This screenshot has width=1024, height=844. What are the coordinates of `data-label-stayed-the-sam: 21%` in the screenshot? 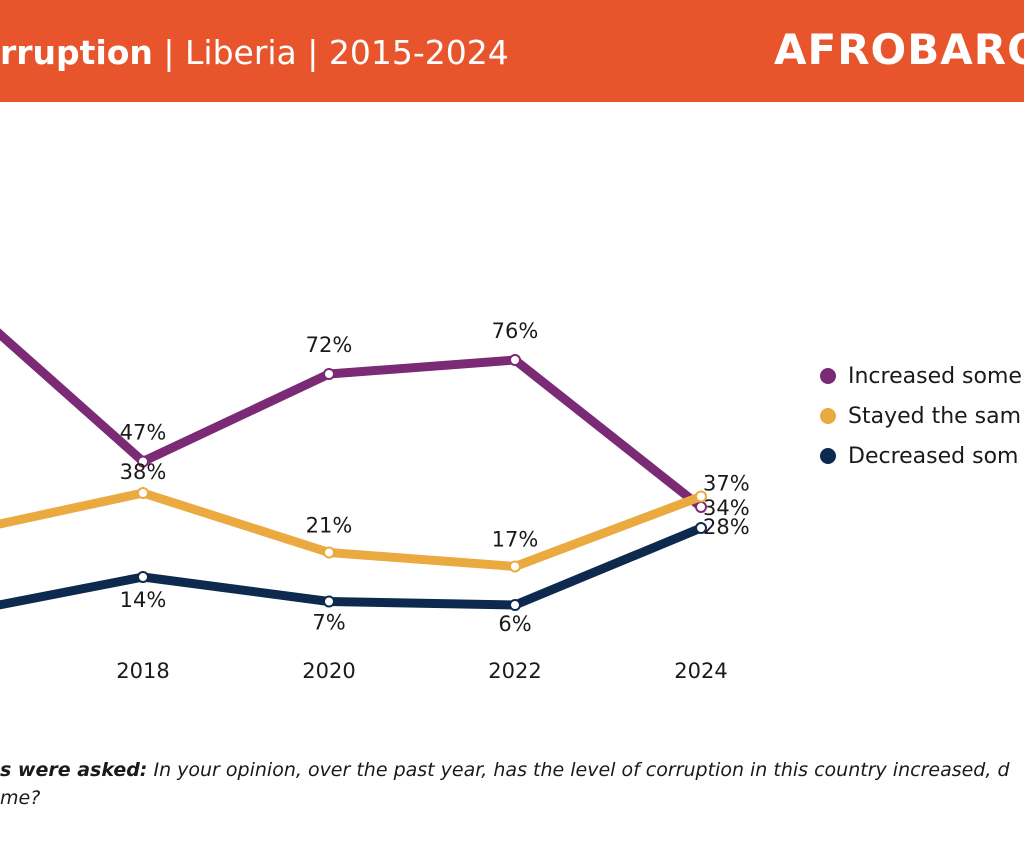 It's located at (329, 526).